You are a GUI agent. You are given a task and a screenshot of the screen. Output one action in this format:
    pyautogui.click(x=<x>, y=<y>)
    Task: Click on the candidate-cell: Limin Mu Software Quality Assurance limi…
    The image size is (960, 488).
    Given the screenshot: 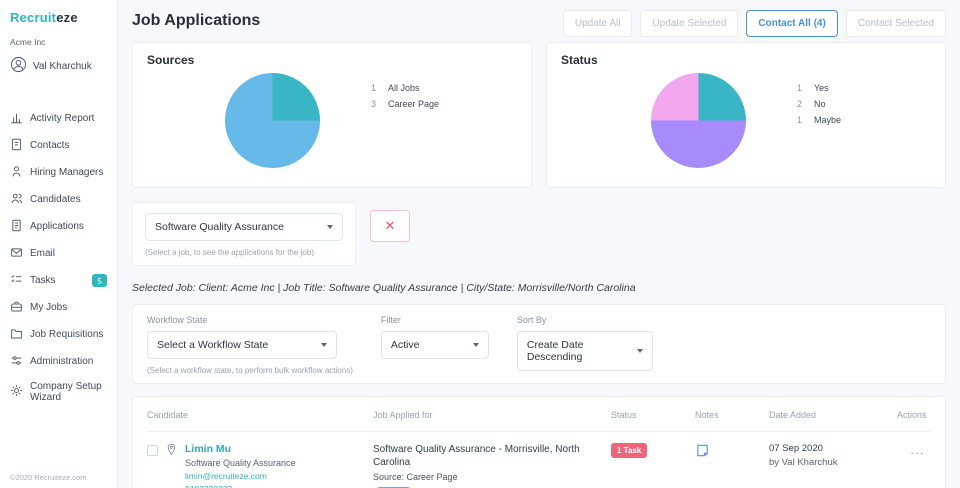 What is the action you would take?
    pyautogui.click(x=260, y=465)
    